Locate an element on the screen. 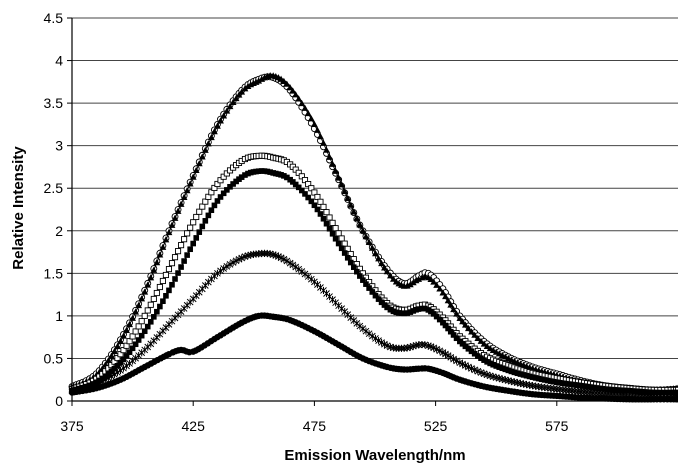  y-tick-label: 1 is located at coordinates (59, 316).